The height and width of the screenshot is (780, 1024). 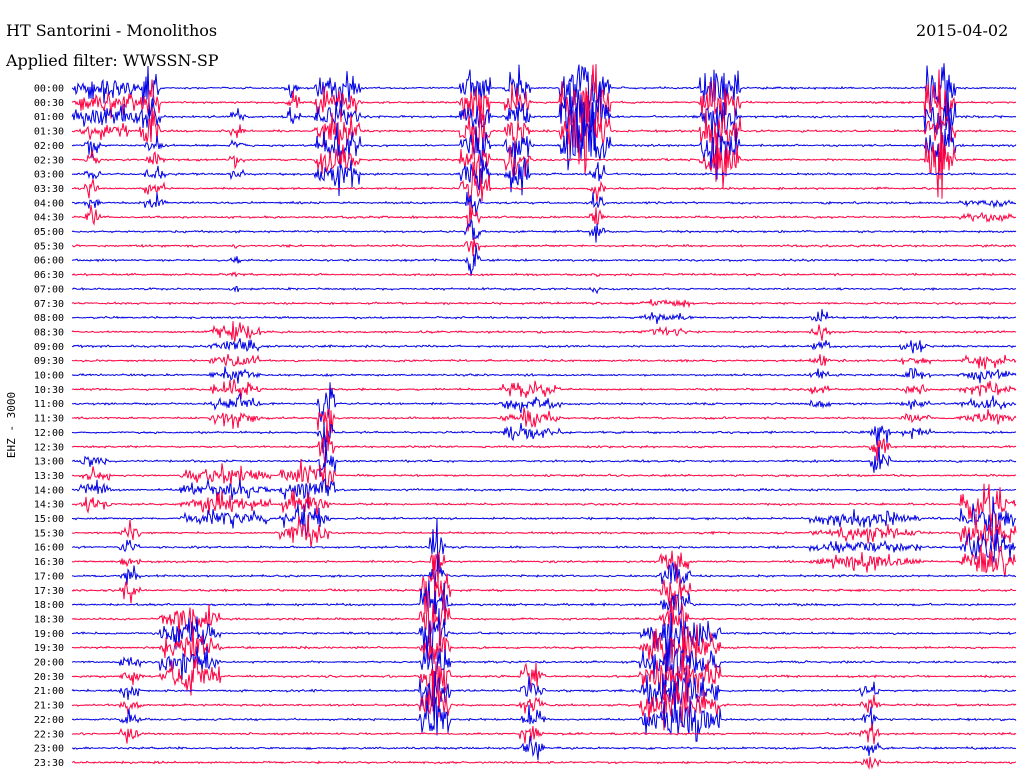 I want to click on hour-label-1000: 10:00, so click(x=49, y=376).